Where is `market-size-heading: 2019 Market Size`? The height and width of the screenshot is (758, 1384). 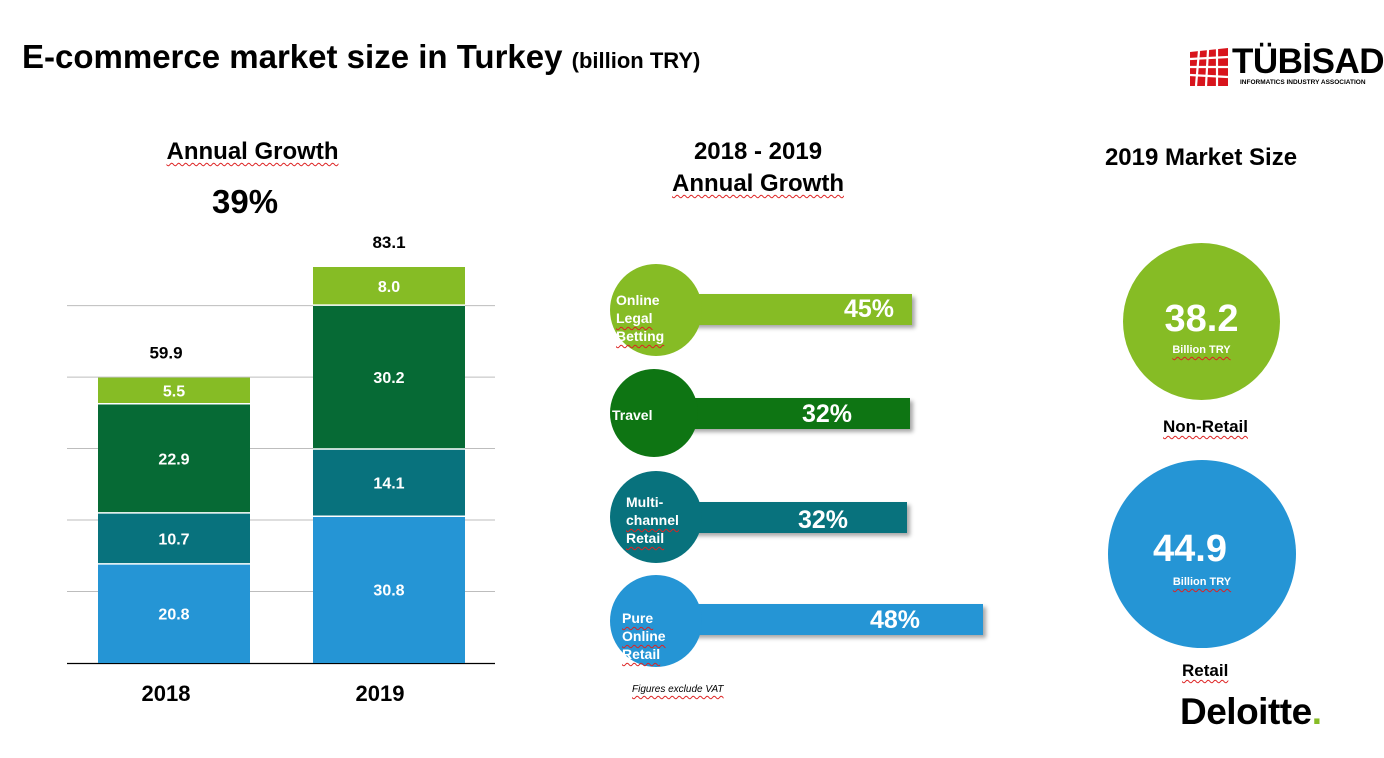 market-size-heading: 2019 Market Size is located at coordinates (1201, 157).